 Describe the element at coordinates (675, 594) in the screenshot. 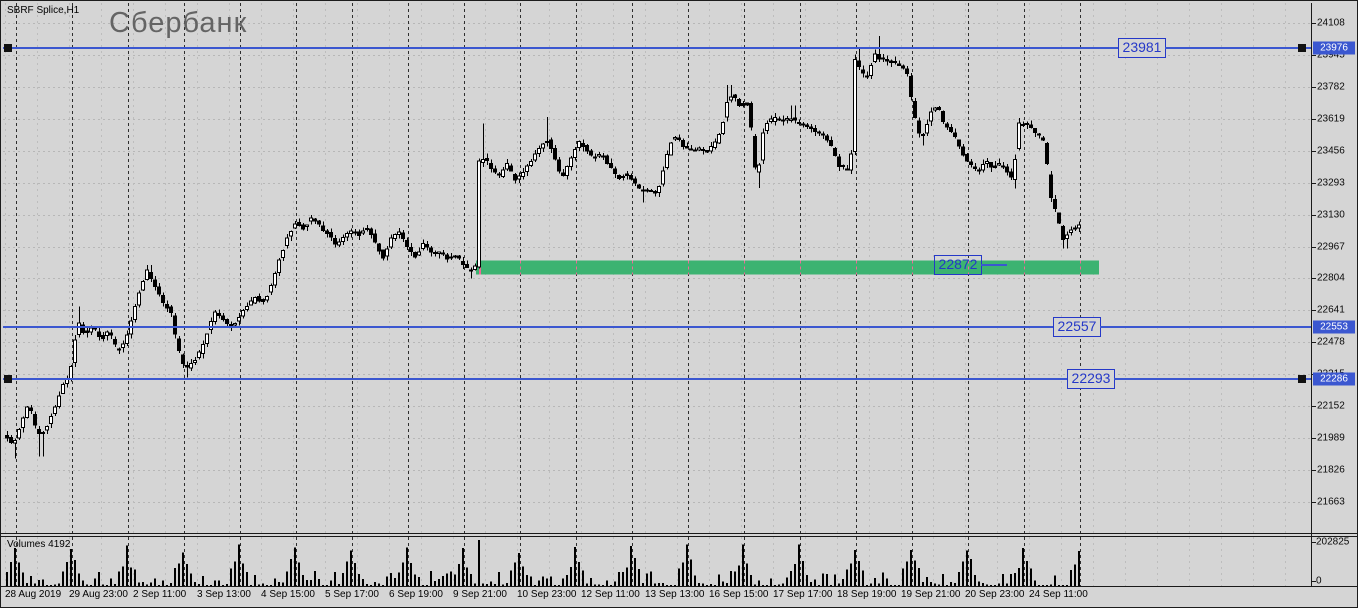

I see `time-scale-value: 13 Sep 13:00` at that location.